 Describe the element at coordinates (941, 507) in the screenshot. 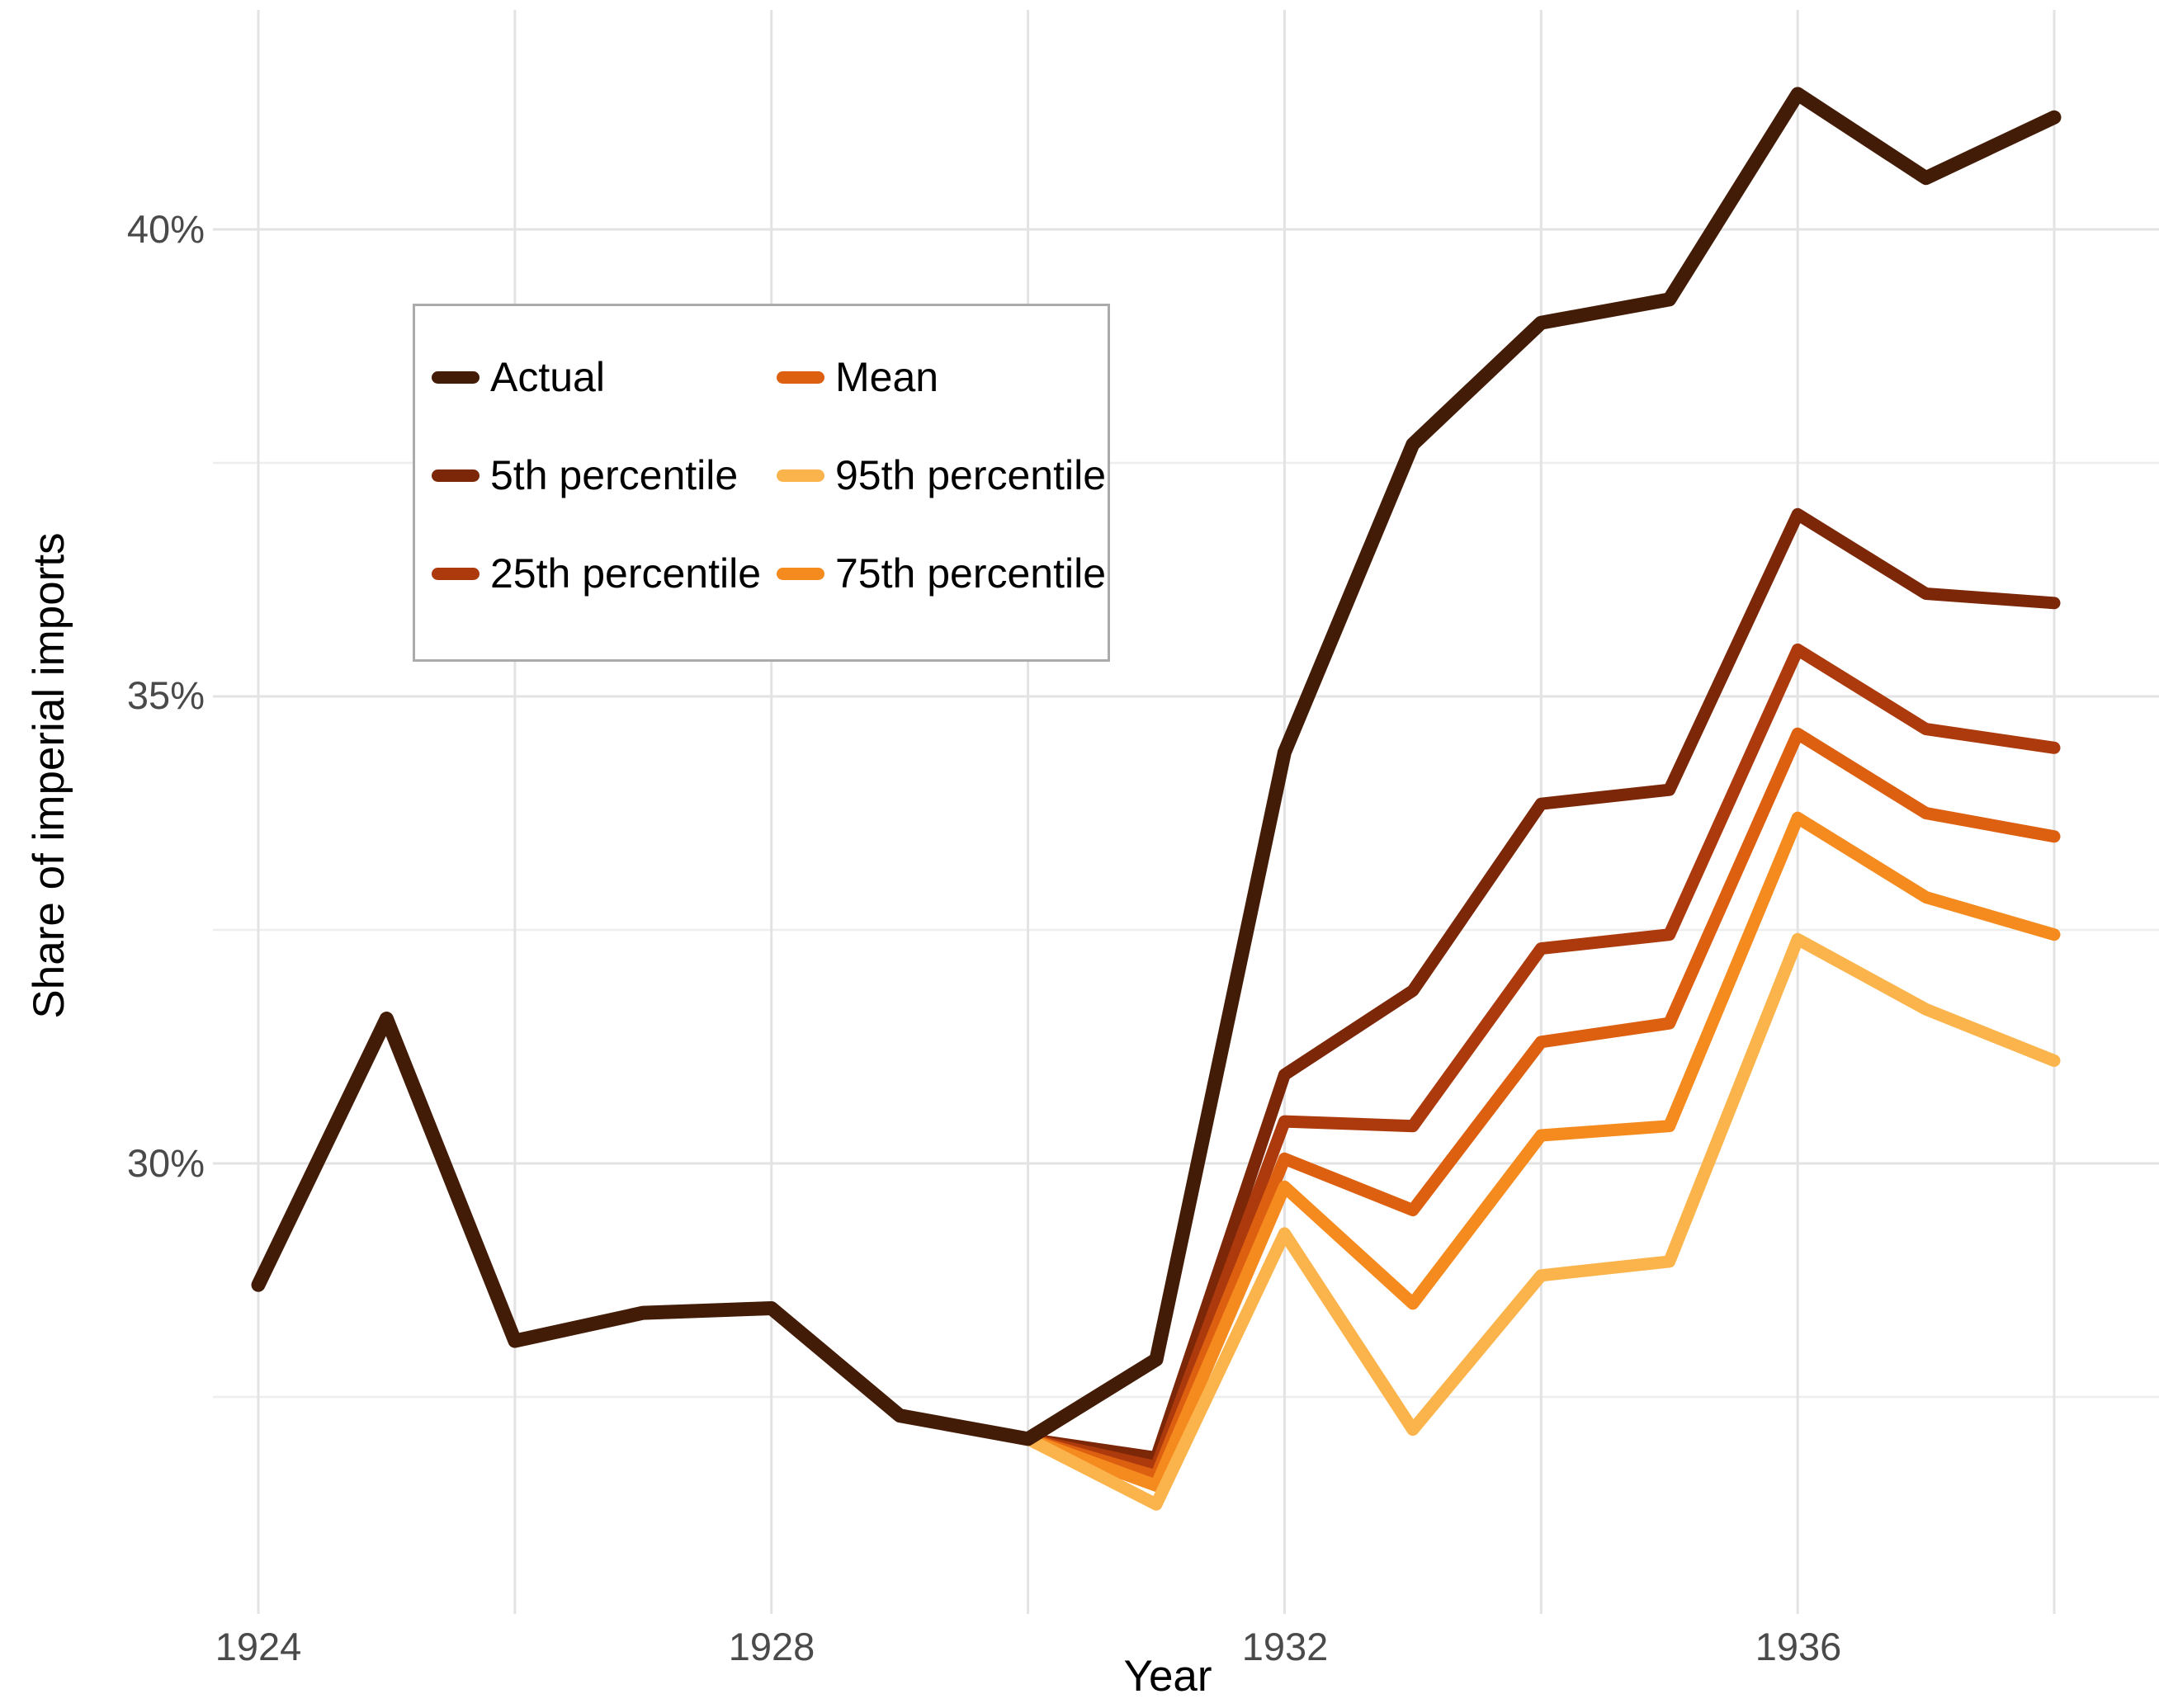

I see `legend-column-2: Mean 95th percentile 75th percentile` at that location.